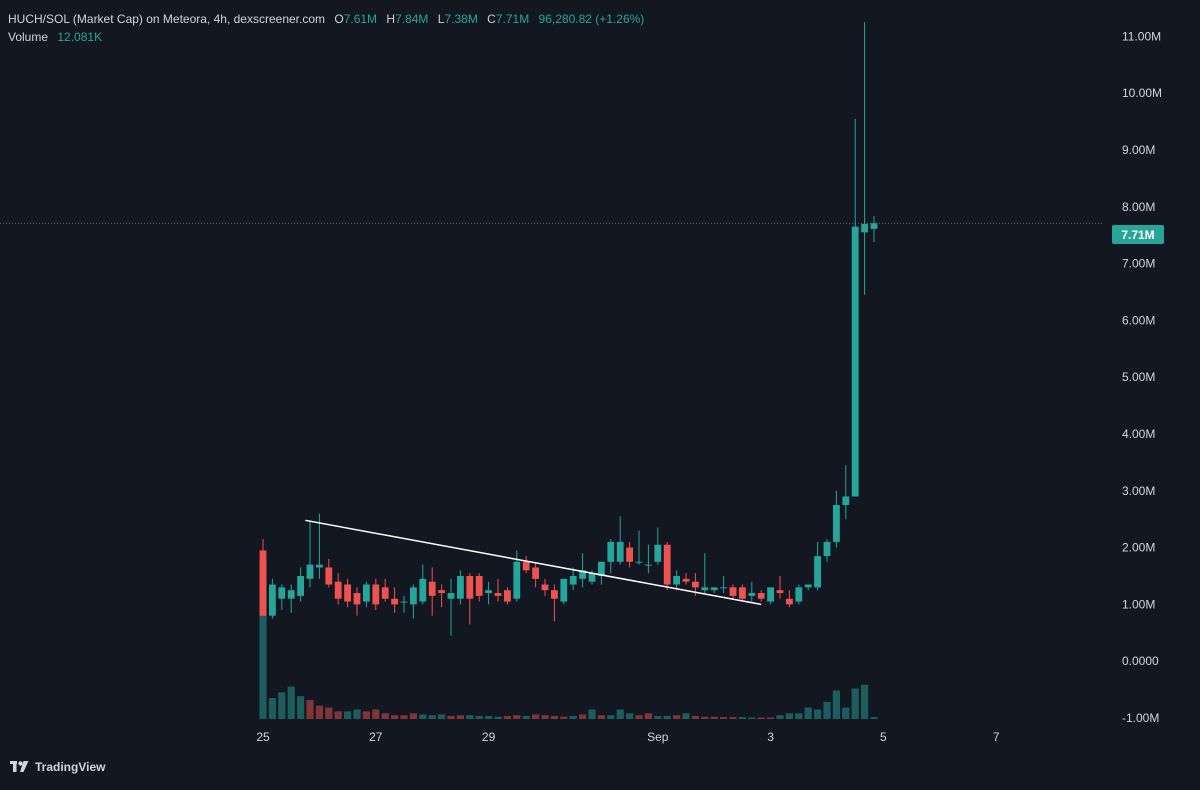 The height and width of the screenshot is (790, 1200). I want to click on x-tick-label: 7, so click(996, 737).